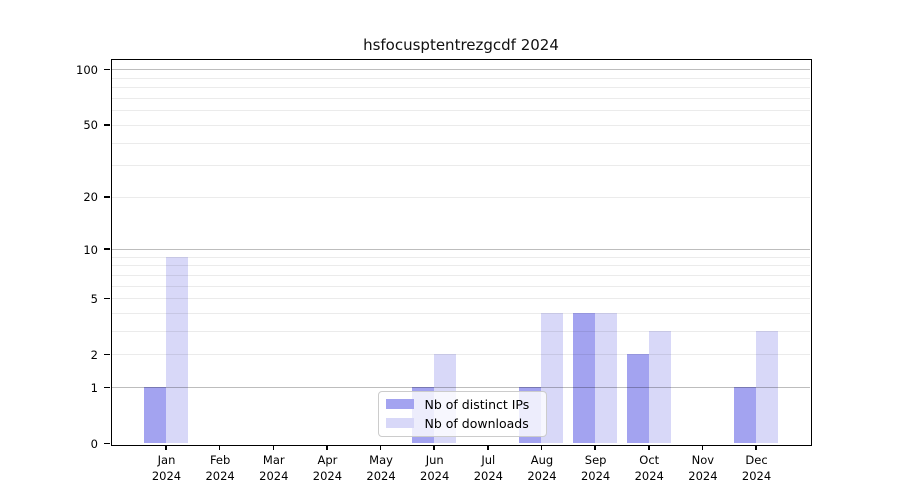  Describe the element at coordinates (90, 249) in the screenshot. I see `y-tick-label-10: 10` at that location.